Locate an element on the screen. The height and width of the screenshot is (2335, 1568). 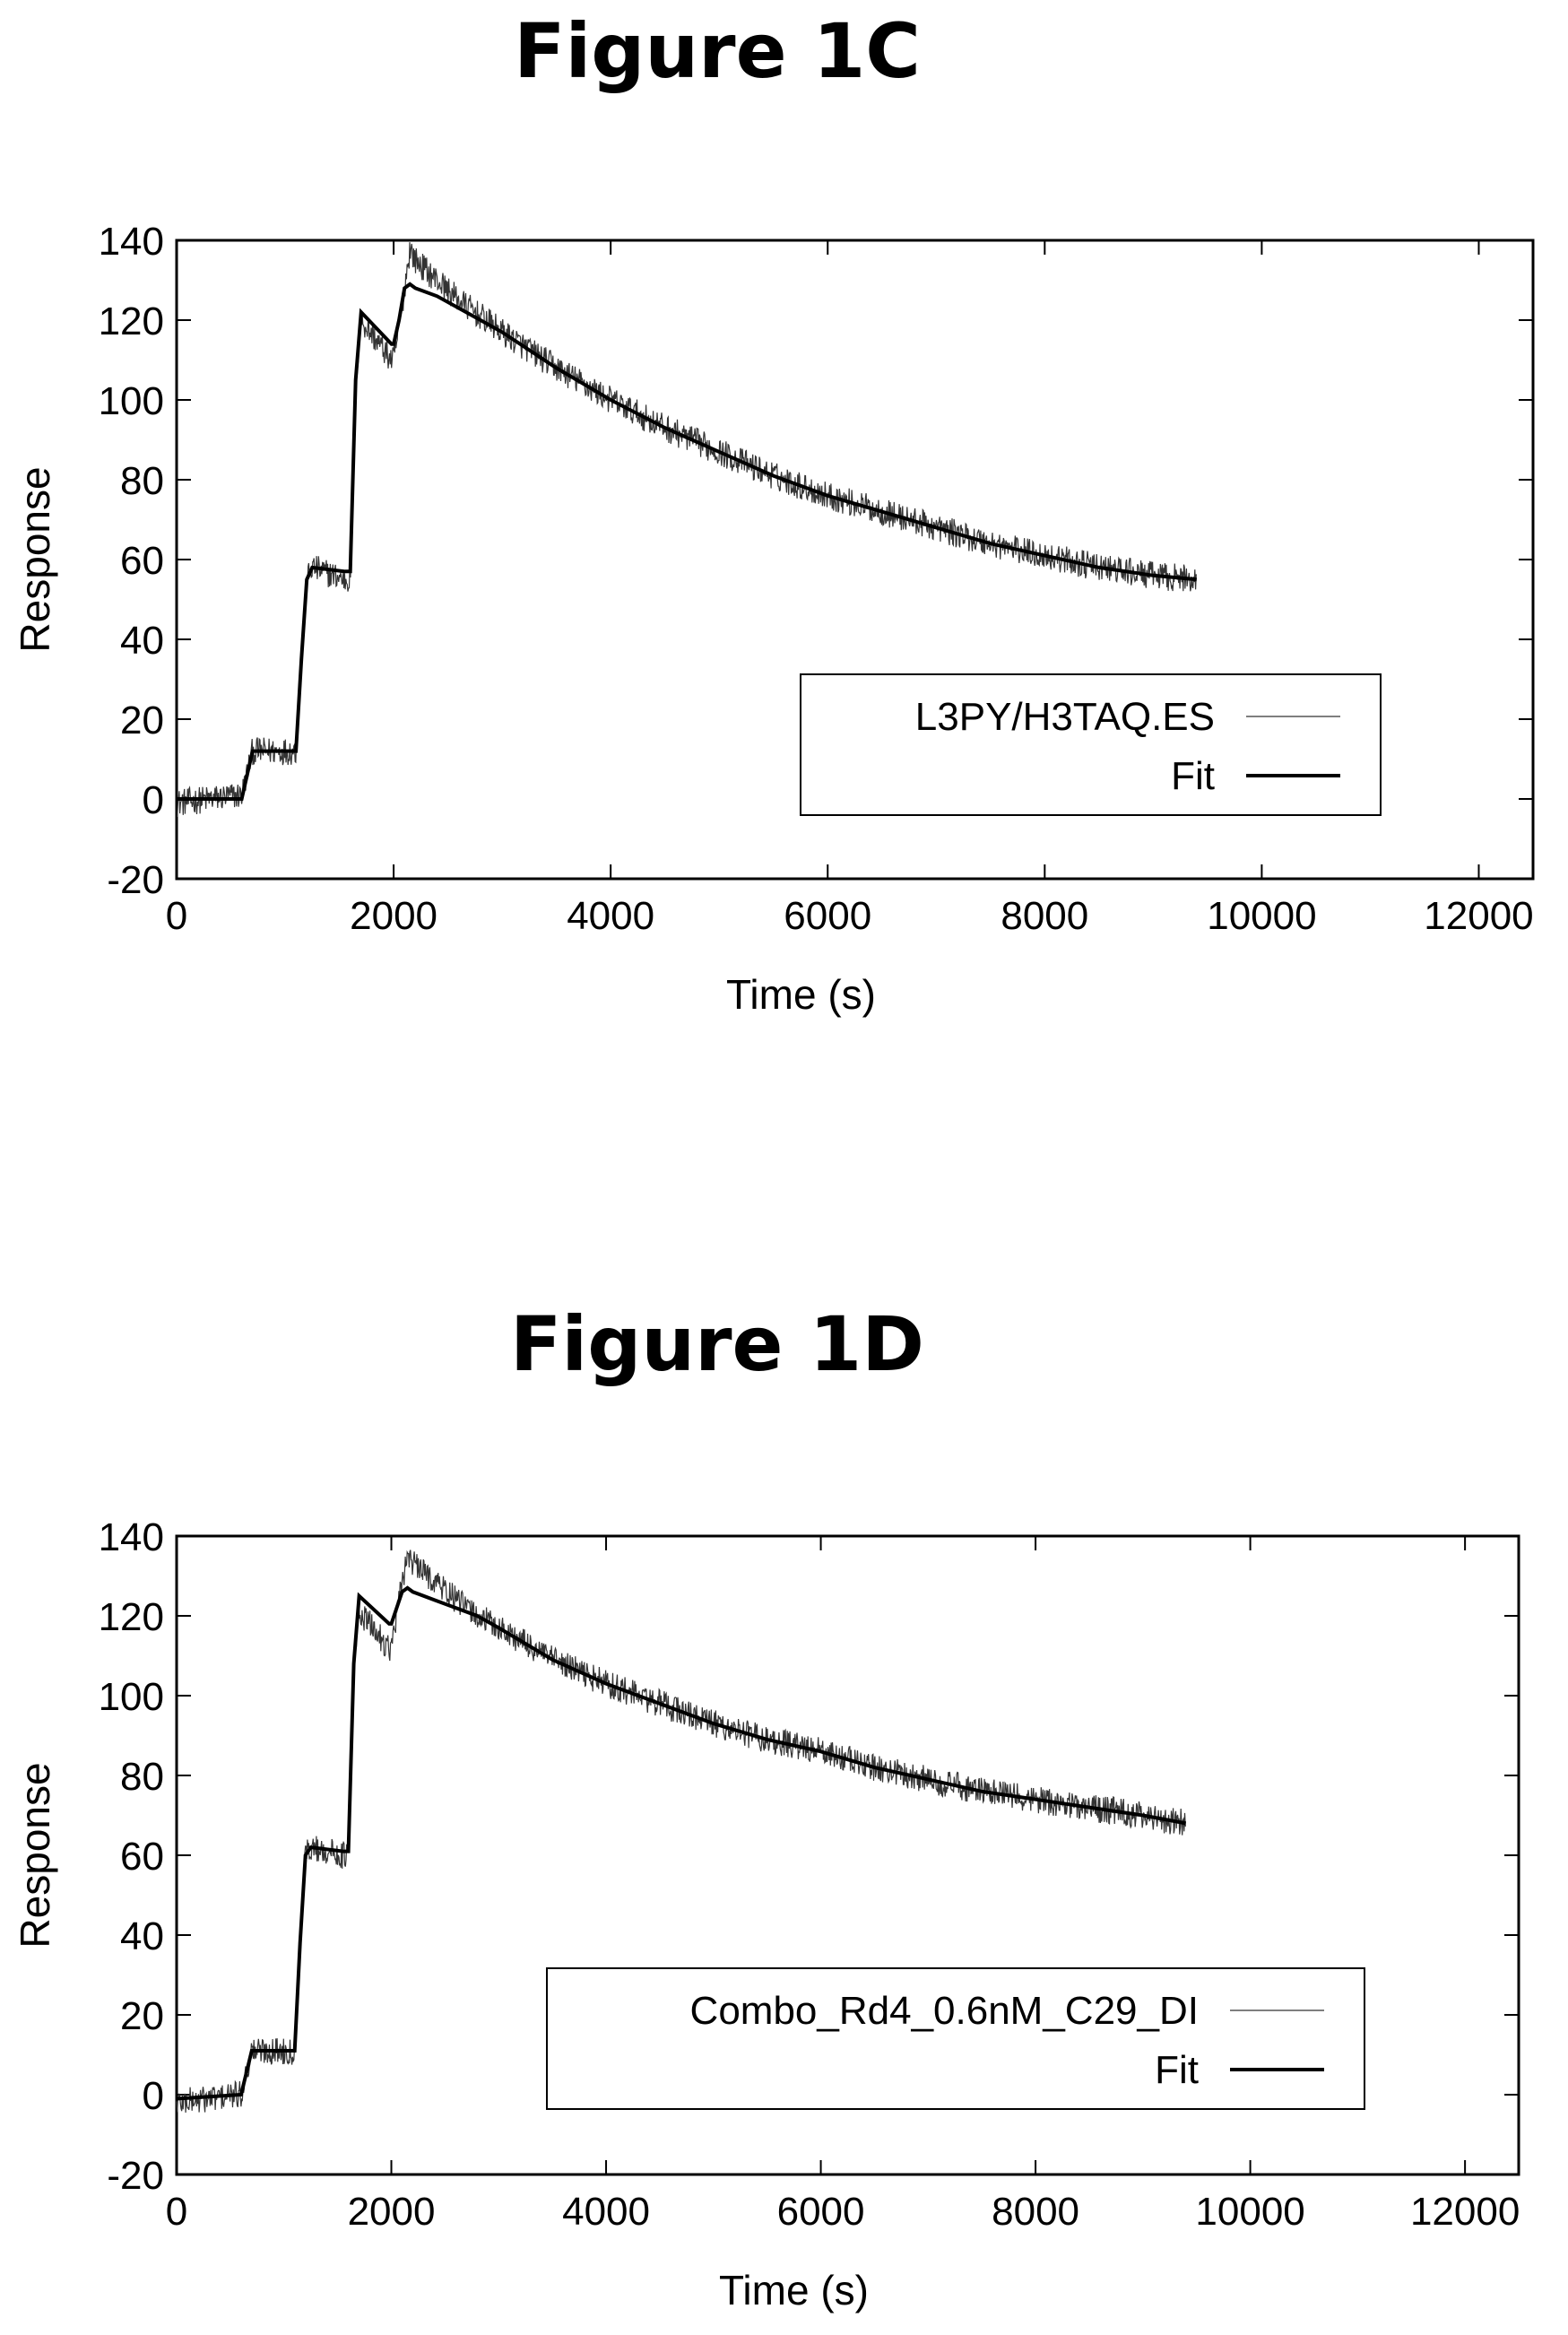
fig1c-ytick-label: -20 is located at coordinates (135, 880).